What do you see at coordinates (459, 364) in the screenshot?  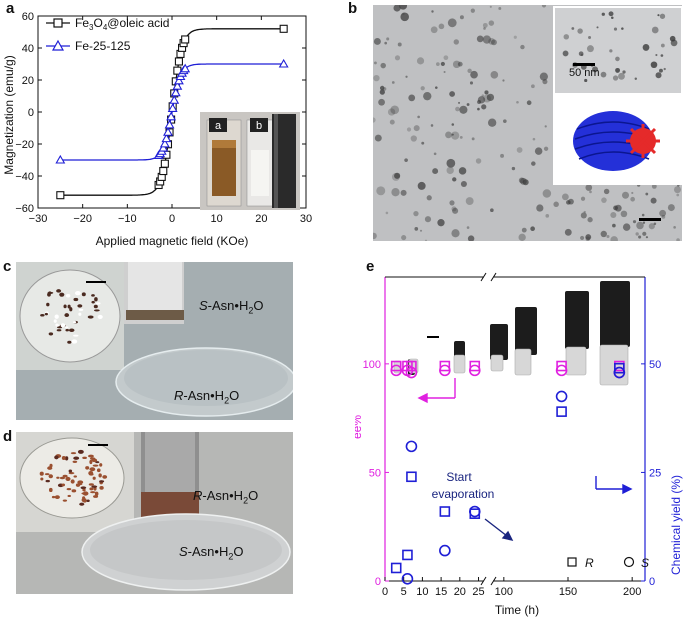 I see `light-crystal-image` at bounding box center [459, 364].